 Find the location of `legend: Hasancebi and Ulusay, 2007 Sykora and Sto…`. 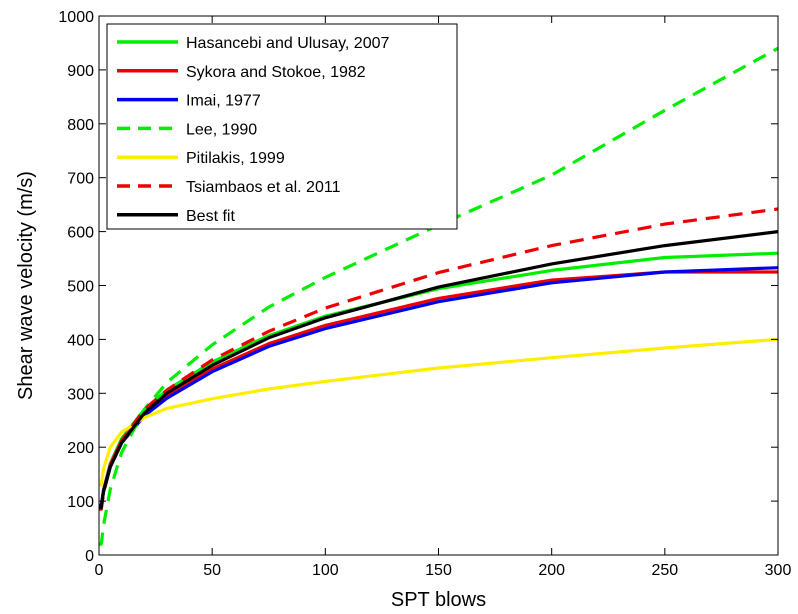

legend: Hasancebi and Ulusay, 2007 Sykora and Sto… is located at coordinates (282, 126).